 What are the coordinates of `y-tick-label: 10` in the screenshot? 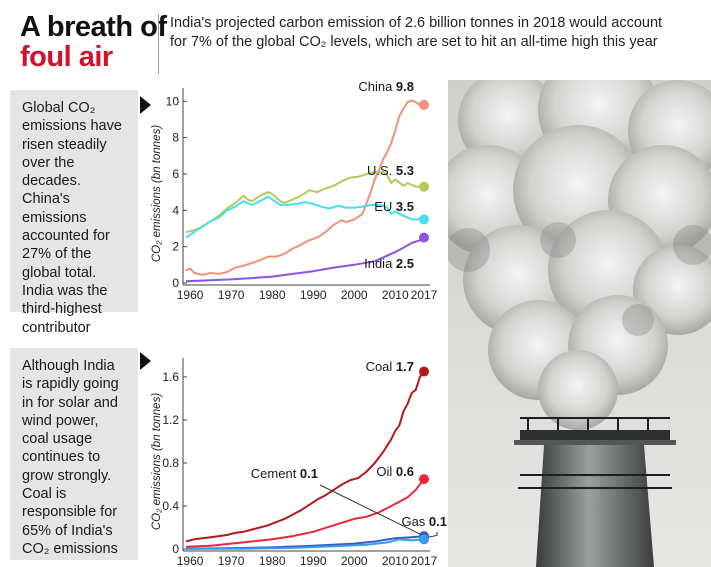 It's located at (173, 101).